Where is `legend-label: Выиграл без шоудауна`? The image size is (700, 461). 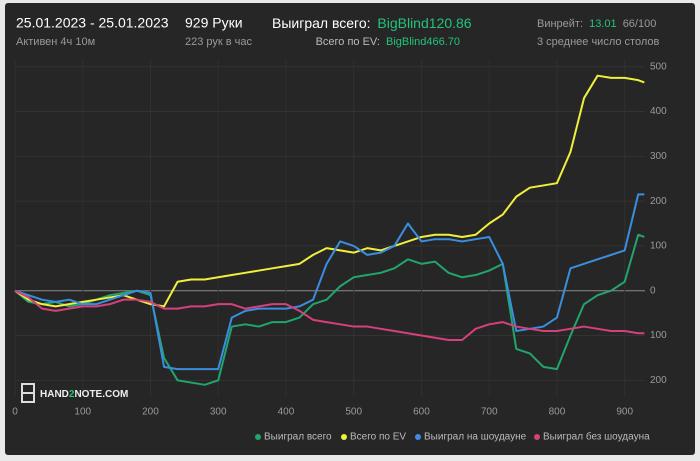 legend-label: Выиграл без шоудауна is located at coordinates (596, 437).